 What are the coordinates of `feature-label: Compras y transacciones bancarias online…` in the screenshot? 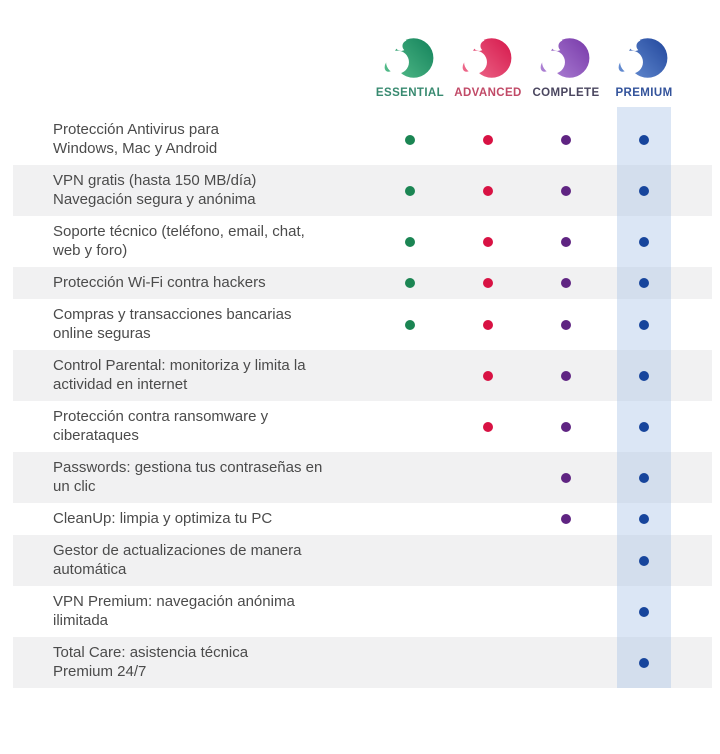 It's located at (172, 324).